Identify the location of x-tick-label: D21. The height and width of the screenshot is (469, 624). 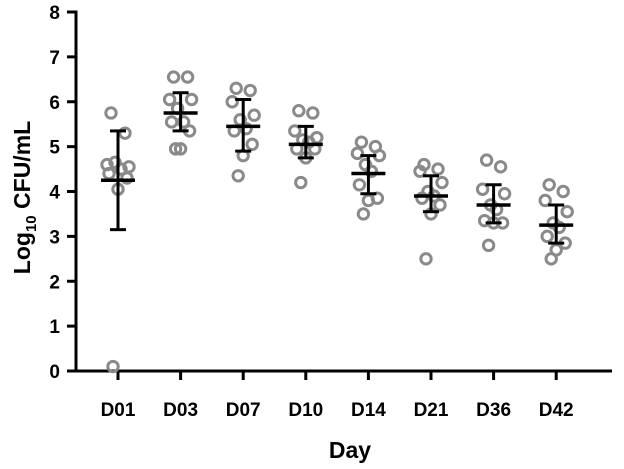
(431, 410).